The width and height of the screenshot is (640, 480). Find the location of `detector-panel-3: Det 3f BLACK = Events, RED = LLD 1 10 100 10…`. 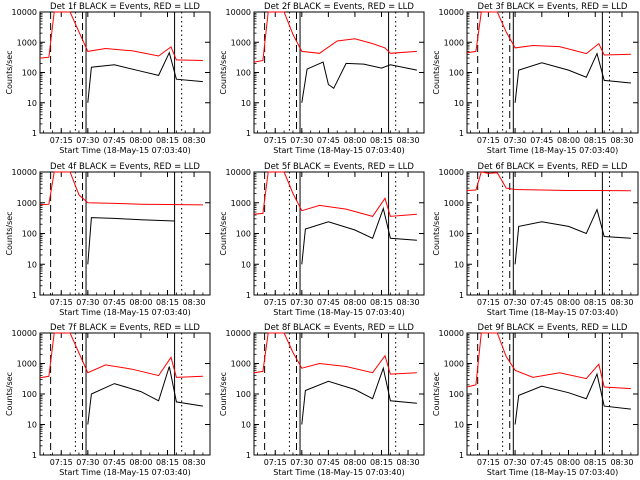

detector-panel-3: Det 3f BLACK = Events, RED = LLD 1 10 100 10… is located at coordinates (535, 78).